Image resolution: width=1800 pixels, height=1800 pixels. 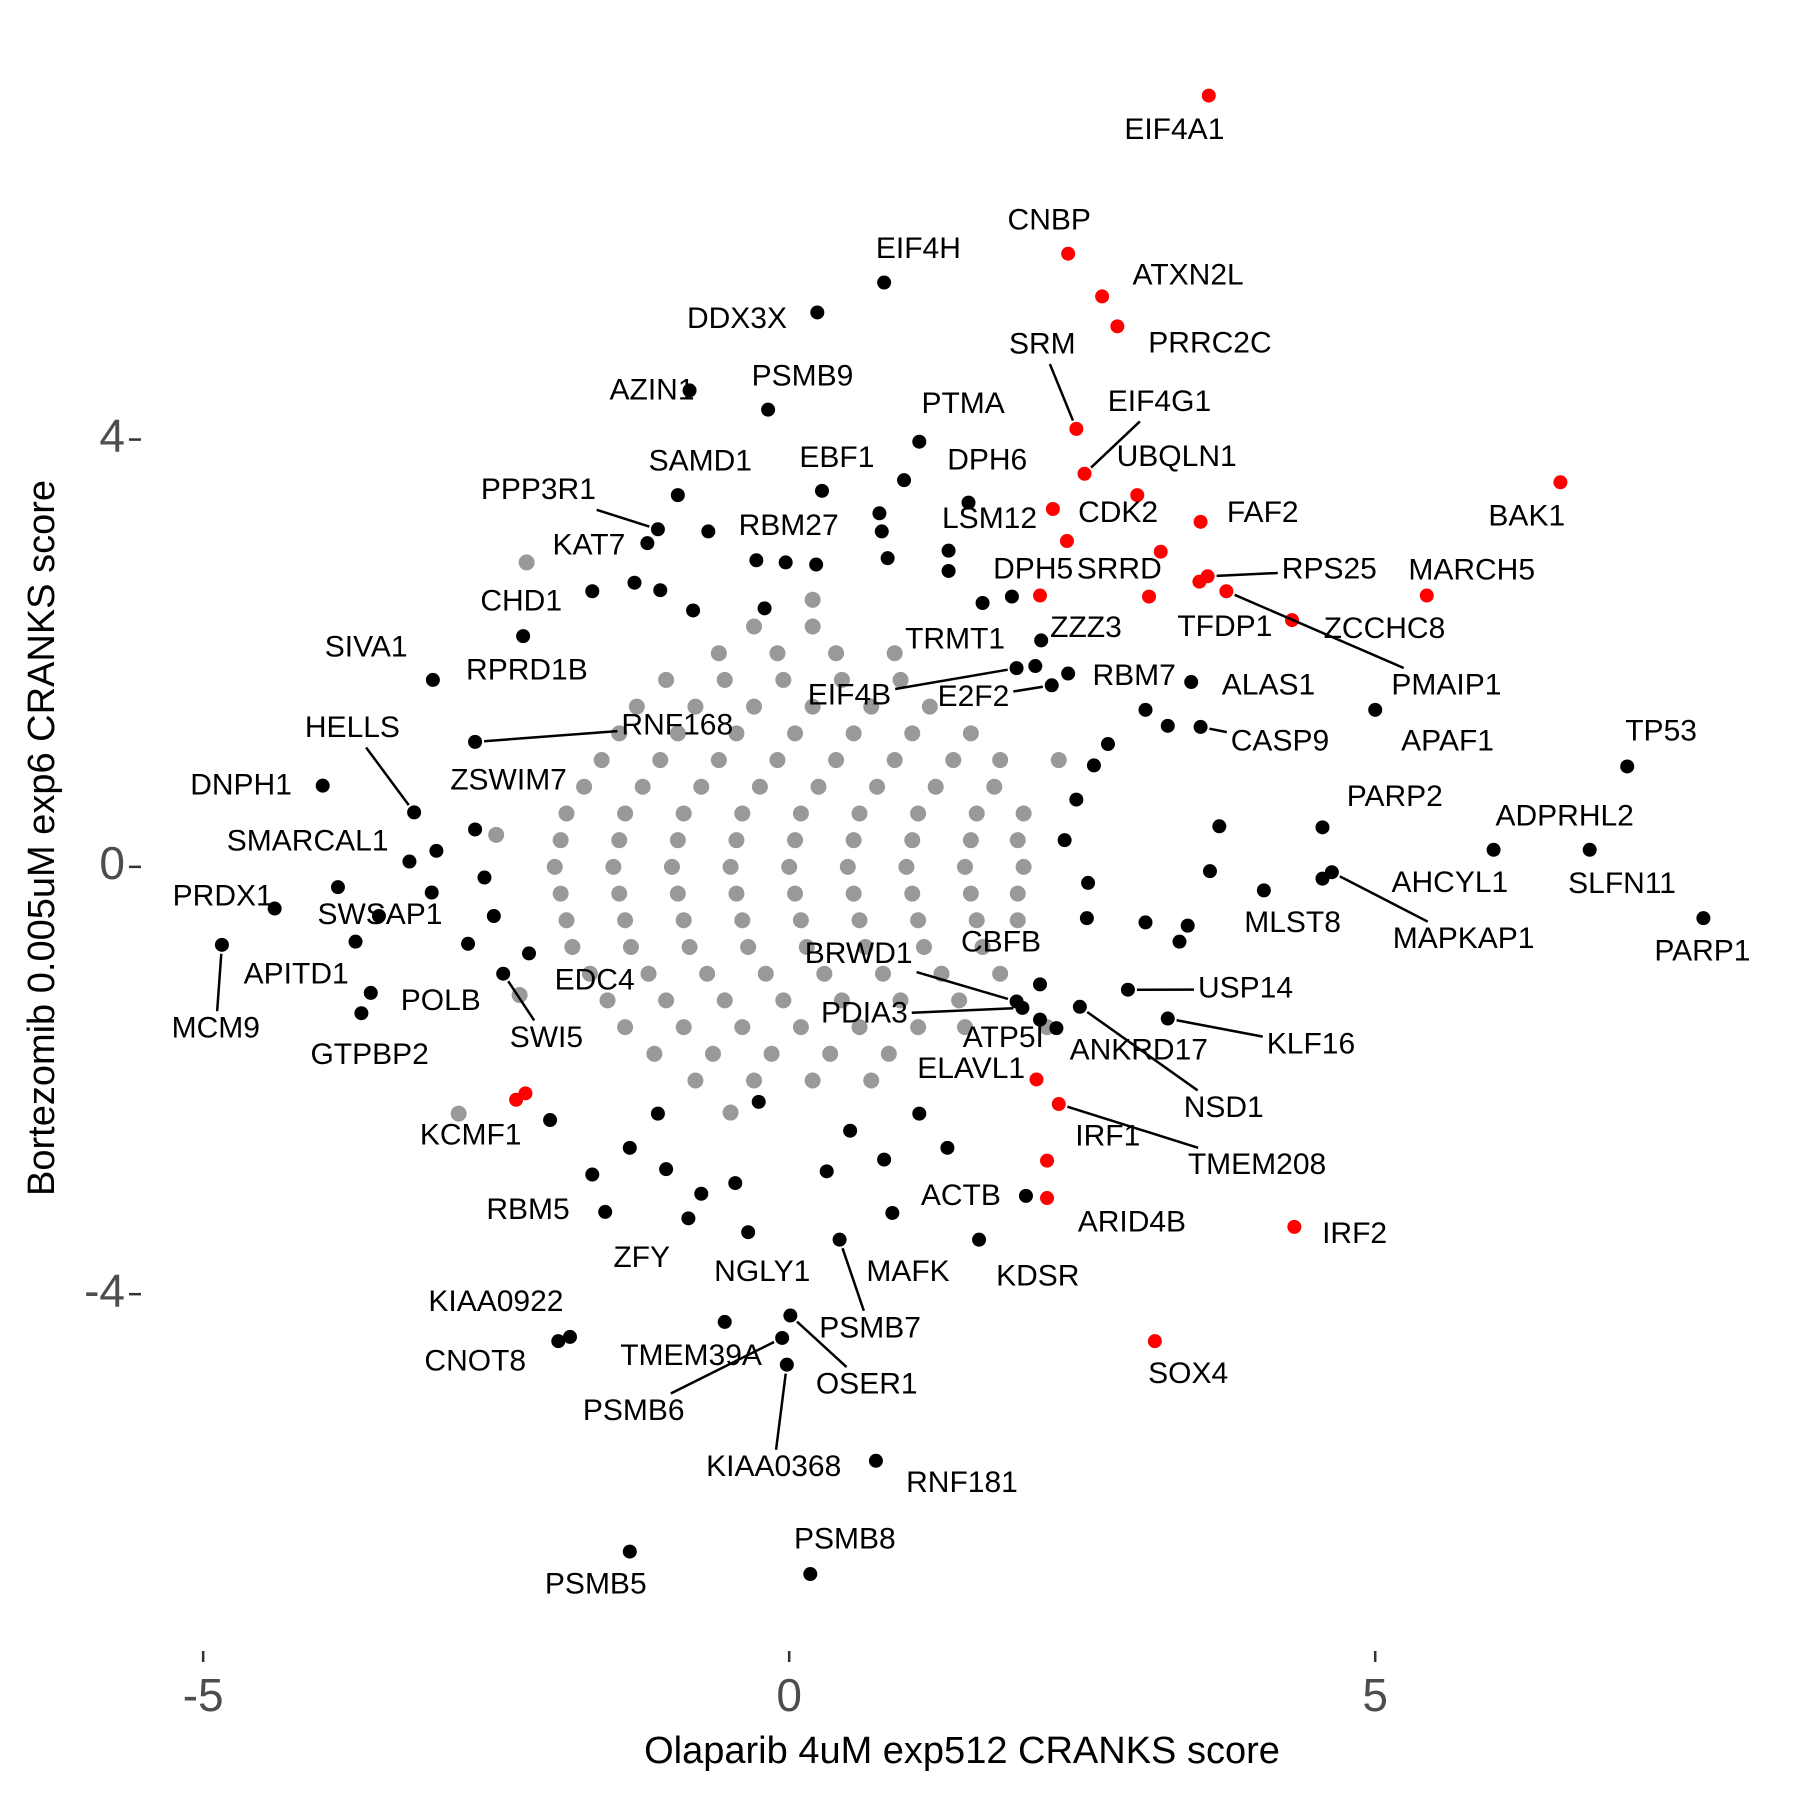 What do you see at coordinates (1702, 951) in the screenshot?
I see `point-label: PARP1` at bounding box center [1702, 951].